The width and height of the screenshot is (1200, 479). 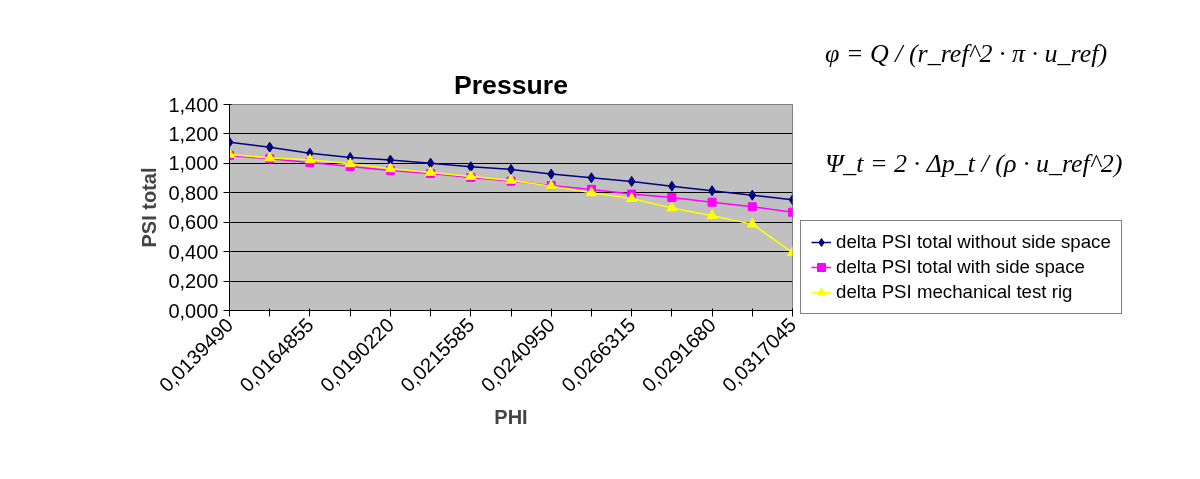 What do you see at coordinates (954, 292) in the screenshot?
I see `legend-label: delta PSI mechanical test rig` at bounding box center [954, 292].